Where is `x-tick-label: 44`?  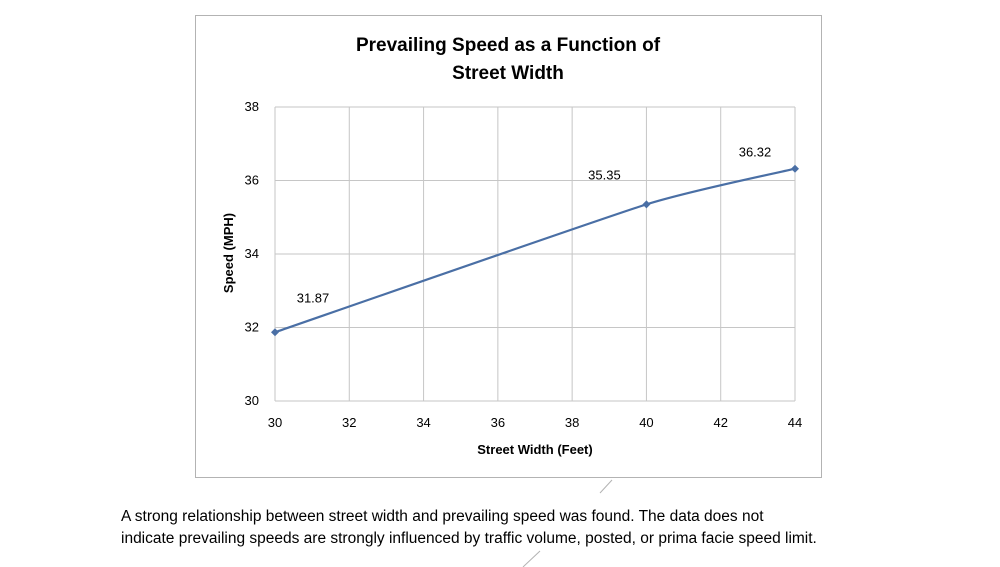
x-tick-label: 44 is located at coordinates (795, 422).